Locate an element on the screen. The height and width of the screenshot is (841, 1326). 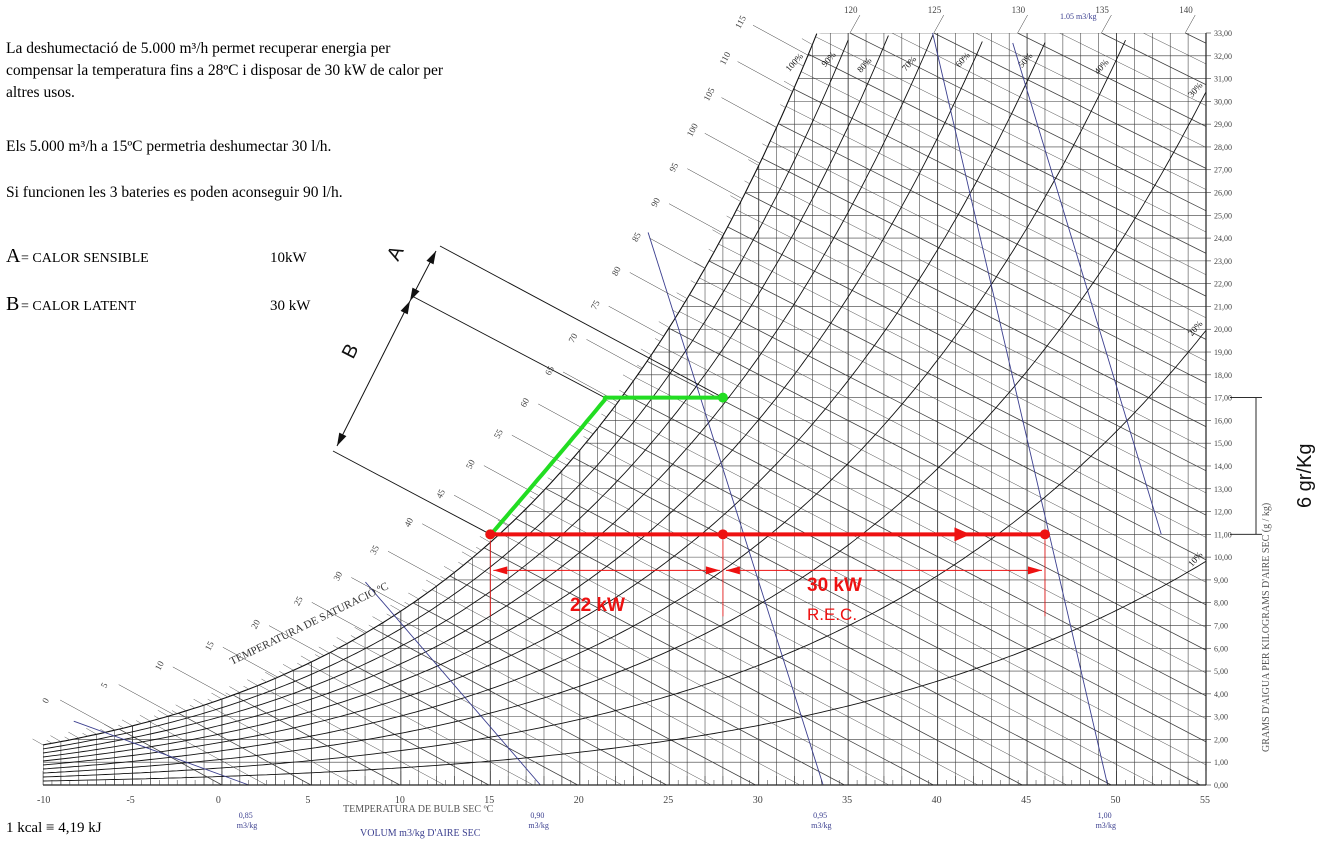
enthalpy-scale-label: 110 is located at coordinates (725, 58).